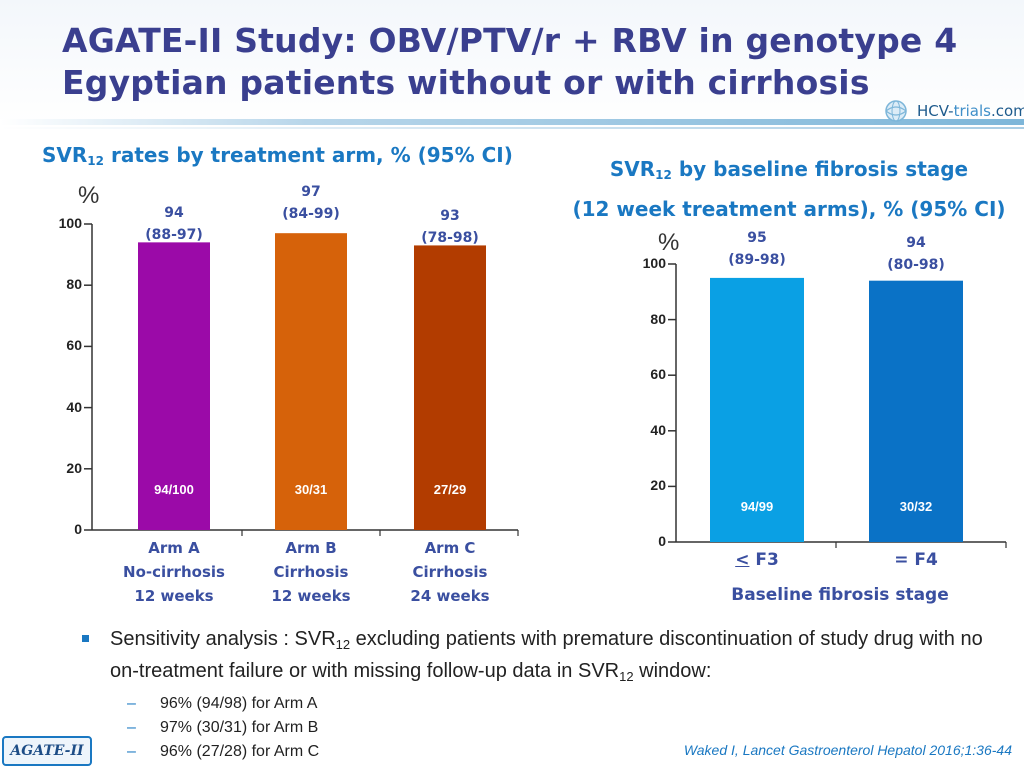 The image size is (1024, 768). I want to click on arm-y-tick-label: 60, so click(74, 345).